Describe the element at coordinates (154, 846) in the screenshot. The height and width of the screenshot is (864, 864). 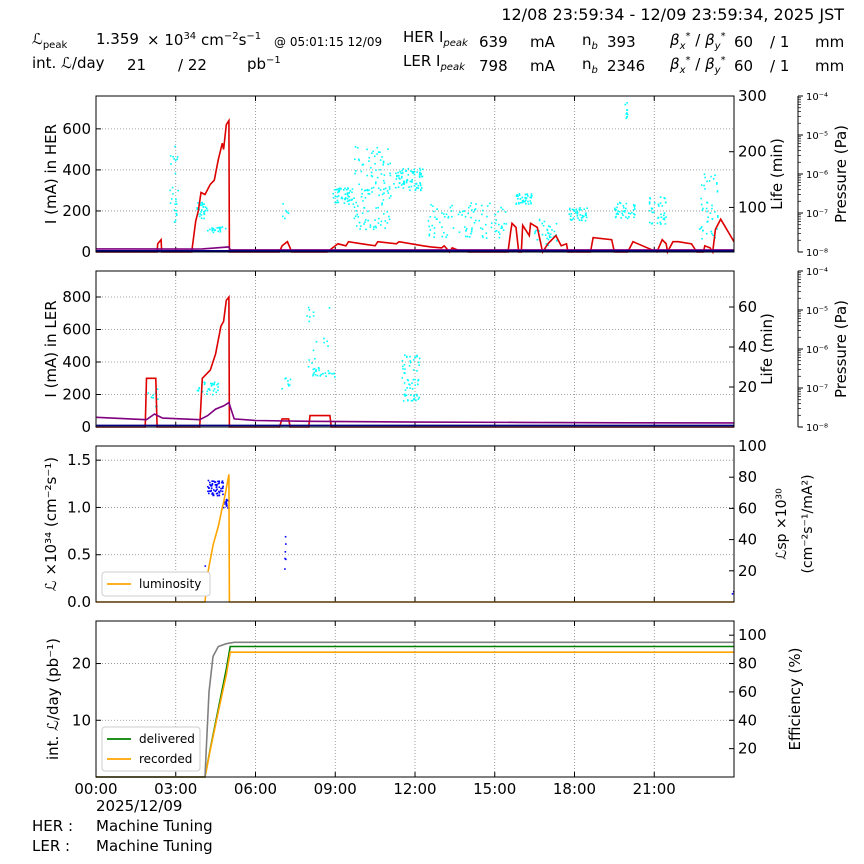
I see `ler-status: Machine Tuning` at that location.